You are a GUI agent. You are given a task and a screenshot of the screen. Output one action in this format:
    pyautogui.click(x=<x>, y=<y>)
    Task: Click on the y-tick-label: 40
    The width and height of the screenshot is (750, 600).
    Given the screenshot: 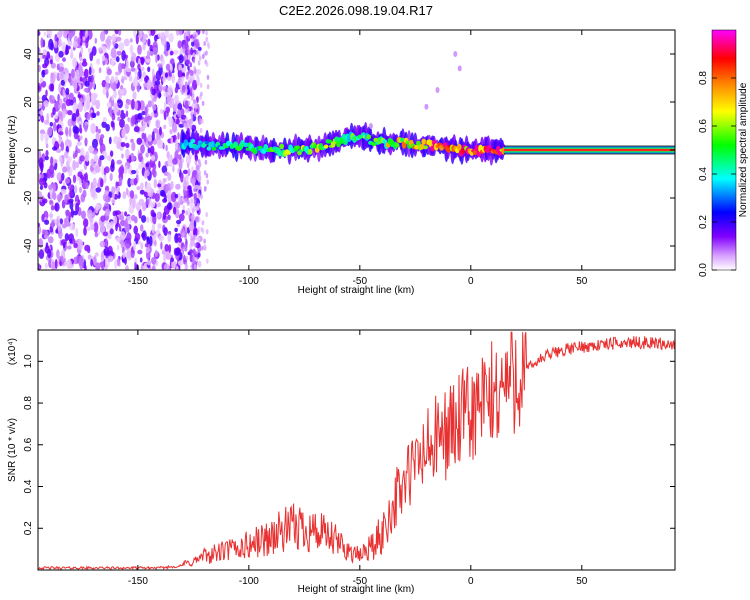 What is the action you would take?
    pyautogui.click(x=28, y=54)
    